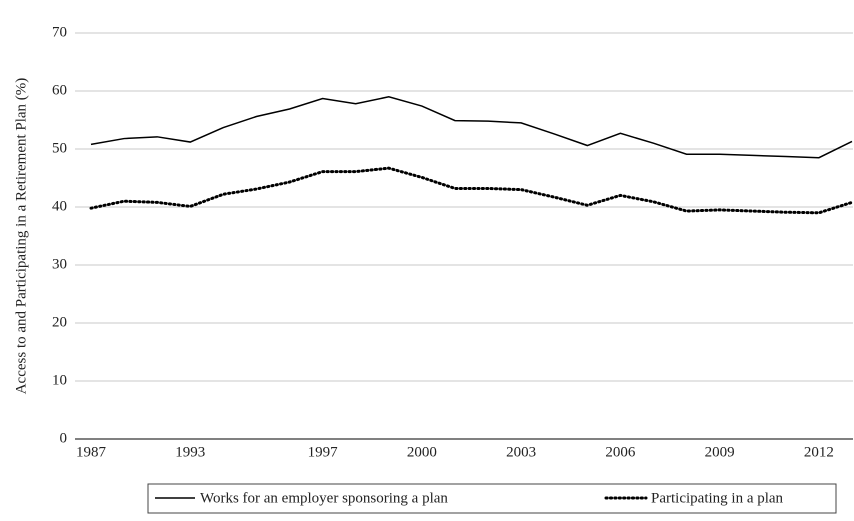  Describe the element at coordinates (324, 498) in the screenshot. I see `legend-label: Works for an employer sponsoring a plan` at that location.